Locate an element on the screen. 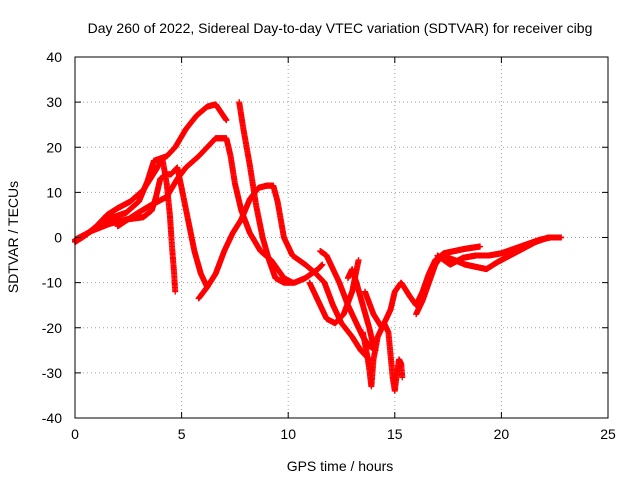 The image size is (640, 480). y-tick-label: -10 is located at coordinates (52, 283).